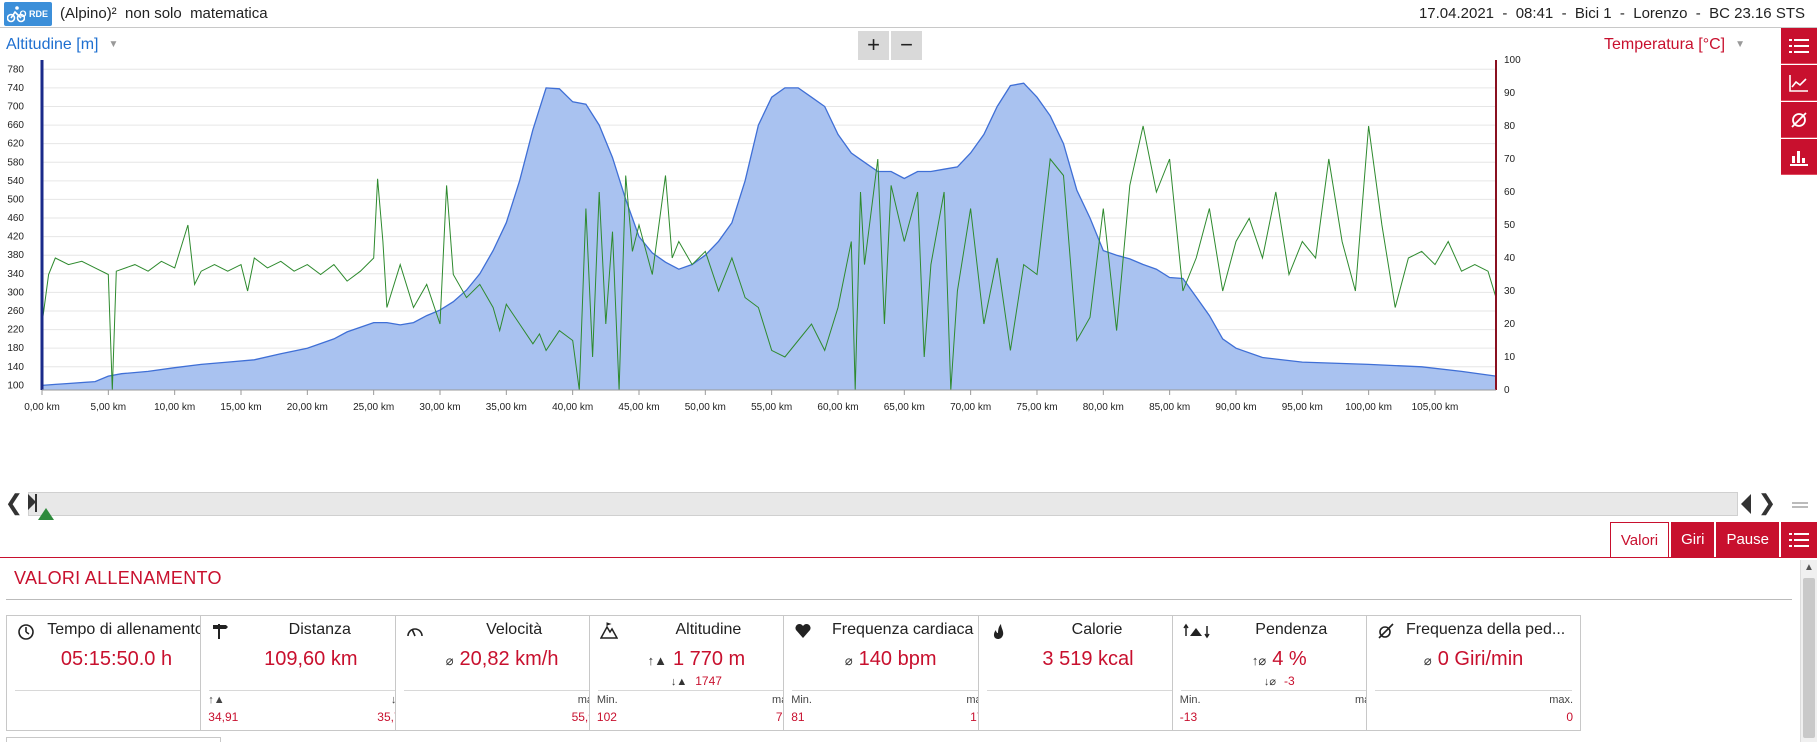 The height and width of the screenshot is (742, 1817). Describe the element at coordinates (906, 45) in the screenshot. I see `zoom-out-button: −` at that location.